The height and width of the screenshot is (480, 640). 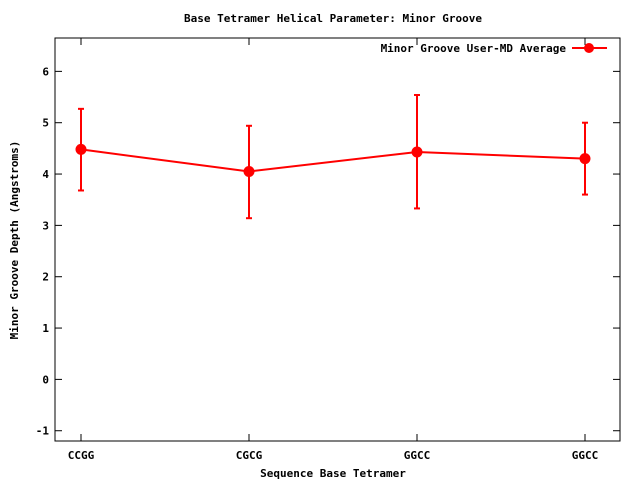 I want to click on y-tick-label: 2, so click(x=45, y=277).